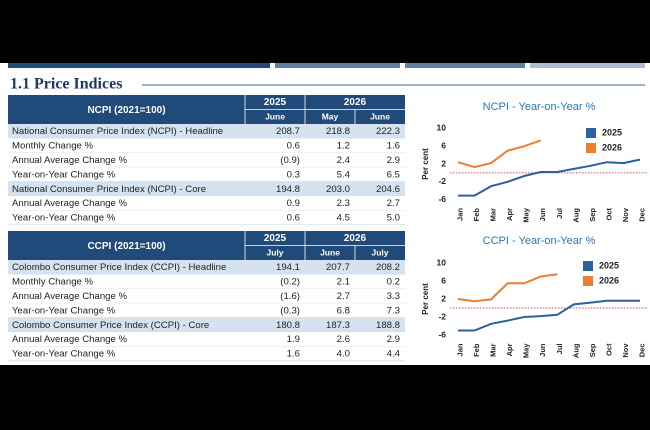 This screenshot has width=650, height=430. What do you see at coordinates (290, 282) in the screenshot?
I see `cell-value: (0.2)` at bounding box center [290, 282].